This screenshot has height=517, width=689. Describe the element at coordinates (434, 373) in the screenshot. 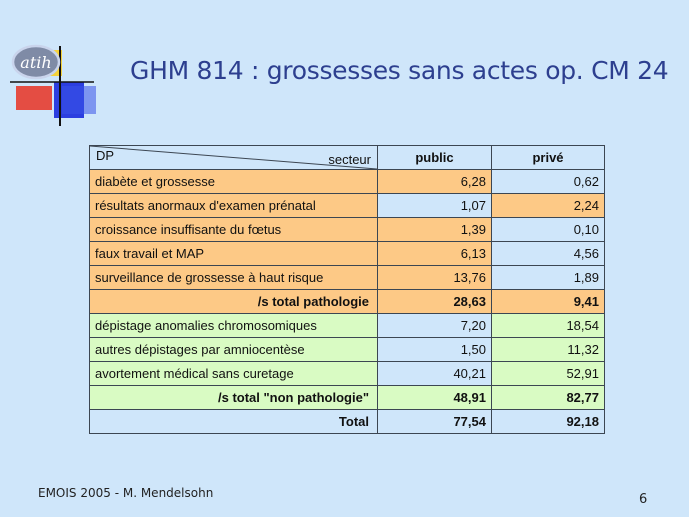

I see `row-public-value: 40,21` at that location.